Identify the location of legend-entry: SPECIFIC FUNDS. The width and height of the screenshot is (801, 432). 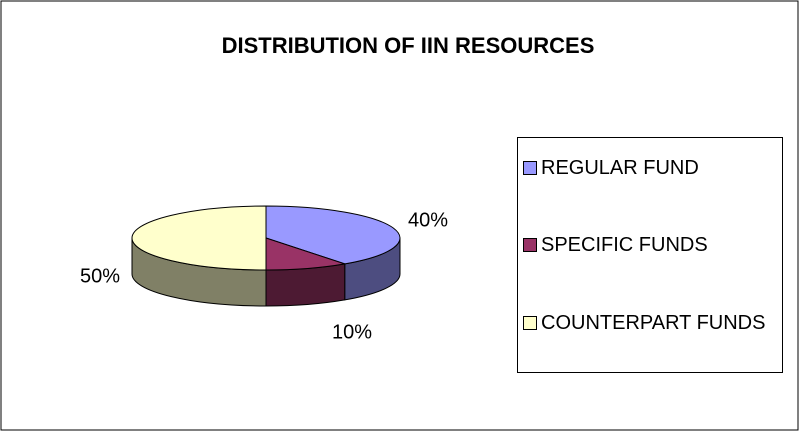
(650, 245).